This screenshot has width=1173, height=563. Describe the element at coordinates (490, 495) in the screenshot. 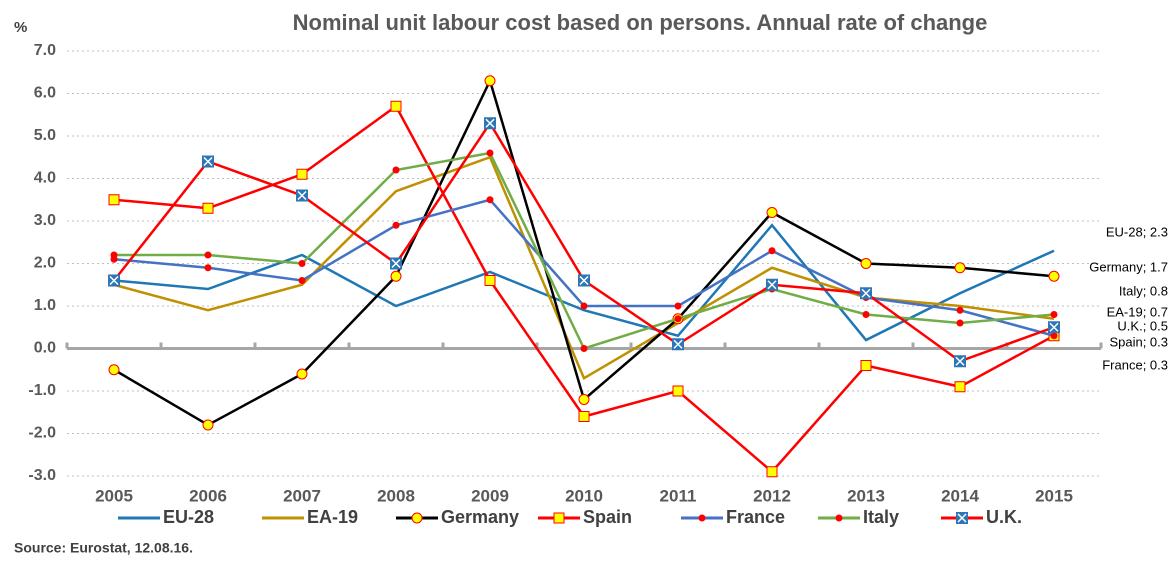

I see `x-tick-label: 2009` at that location.